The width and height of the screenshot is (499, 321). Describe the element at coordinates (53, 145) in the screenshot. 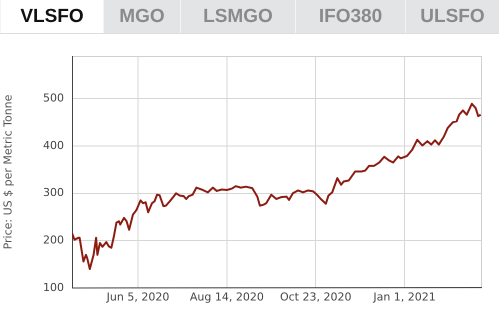

I see `y-tick-label: 400` at that location.